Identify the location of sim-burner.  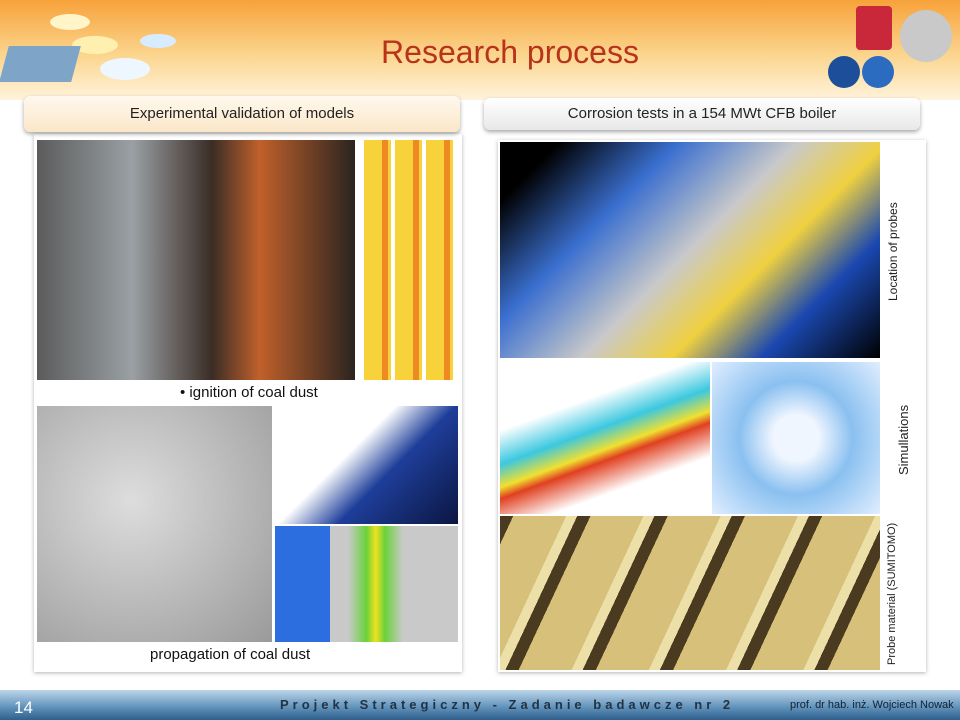
(366, 465).